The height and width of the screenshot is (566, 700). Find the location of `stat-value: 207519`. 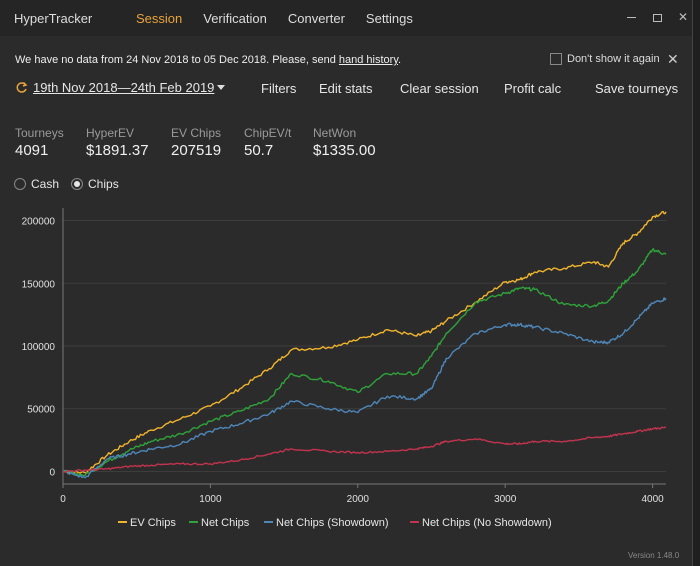

stat-value: 207519 is located at coordinates (196, 150).